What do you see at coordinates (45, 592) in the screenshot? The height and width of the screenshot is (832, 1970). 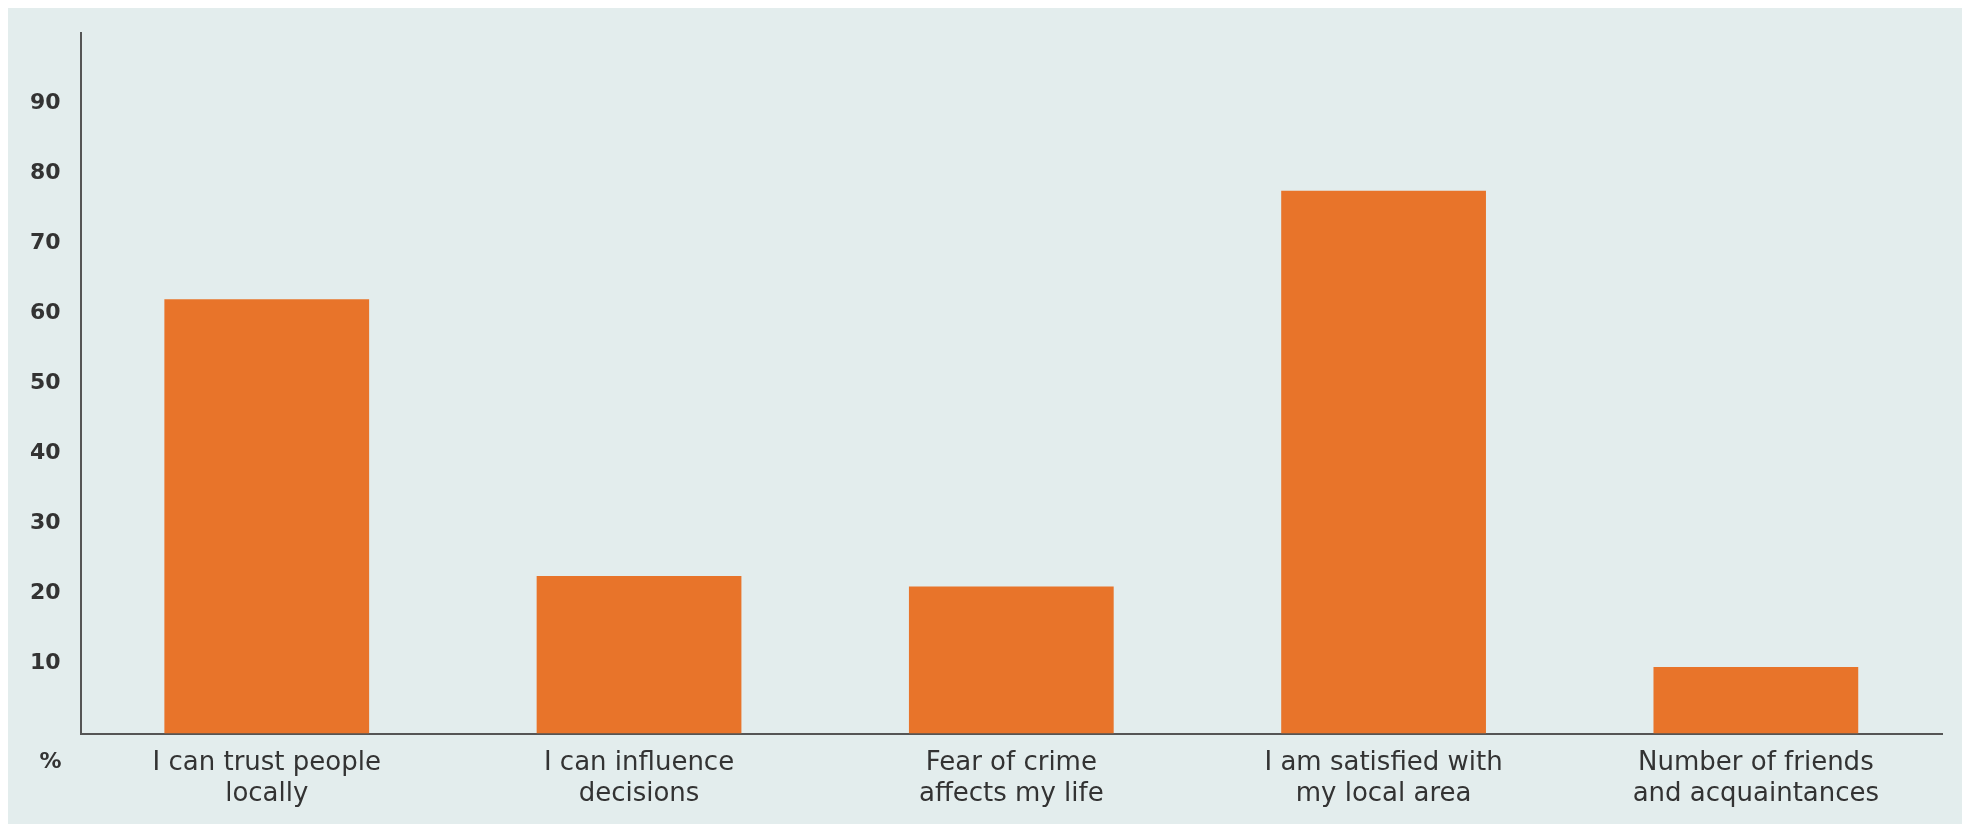 I see `y-tick-label: 20` at bounding box center [45, 592].